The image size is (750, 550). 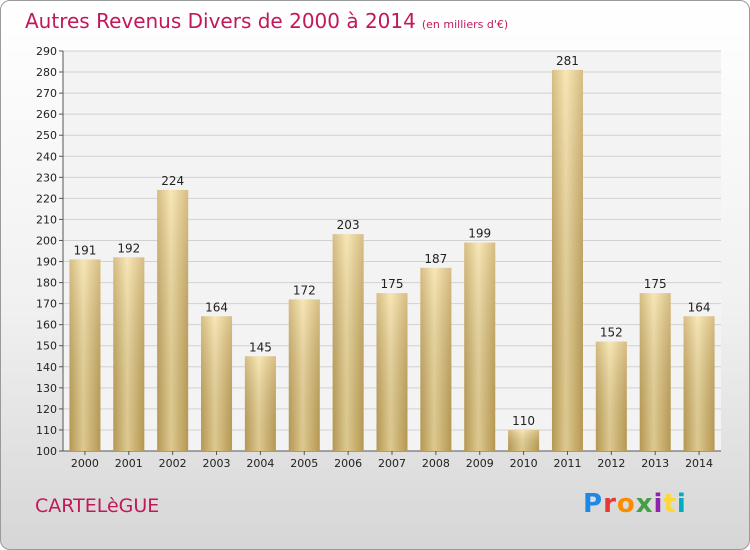 What do you see at coordinates (479, 234) in the screenshot?
I see `data-label: 199` at bounding box center [479, 234].